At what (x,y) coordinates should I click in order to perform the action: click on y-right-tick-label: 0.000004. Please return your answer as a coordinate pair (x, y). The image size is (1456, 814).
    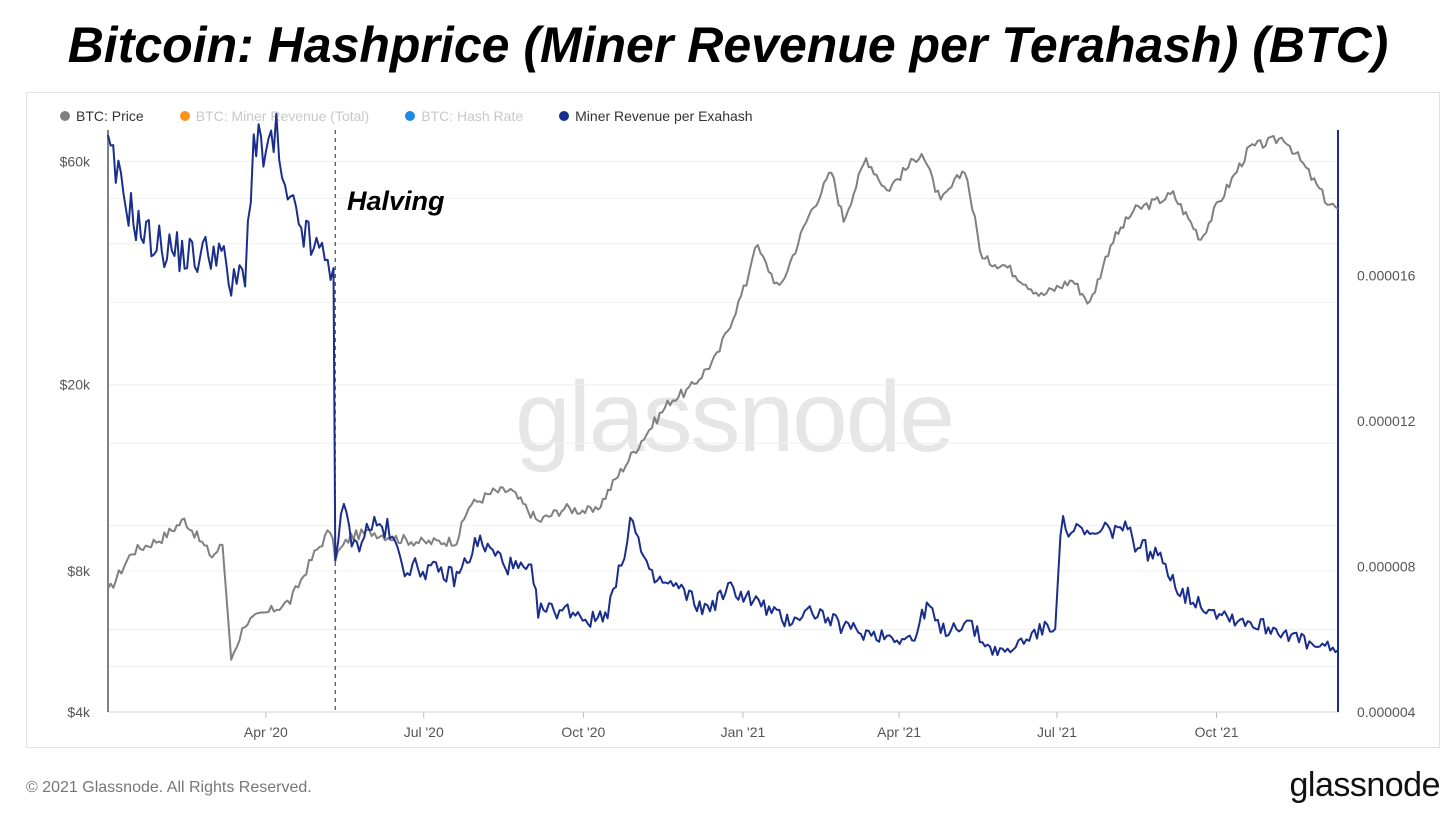
    Looking at the image, I should click on (1386, 712).